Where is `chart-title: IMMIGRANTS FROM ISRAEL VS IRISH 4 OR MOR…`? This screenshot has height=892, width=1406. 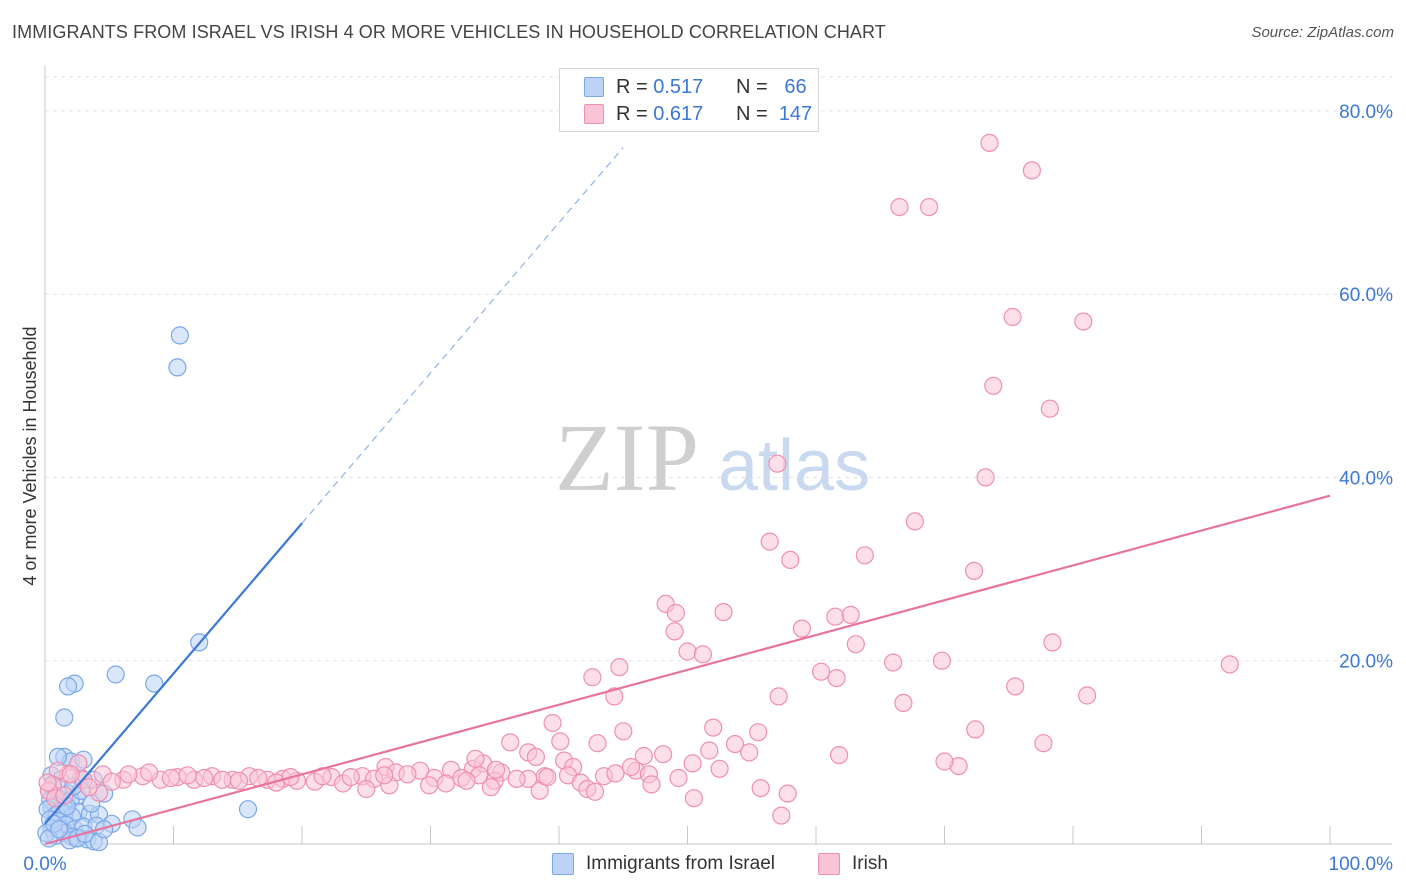 chart-title: IMMIGRANTS FROM ISRAEL VS IRISH 4 OR MOR… is located at coordinates (449, 32).